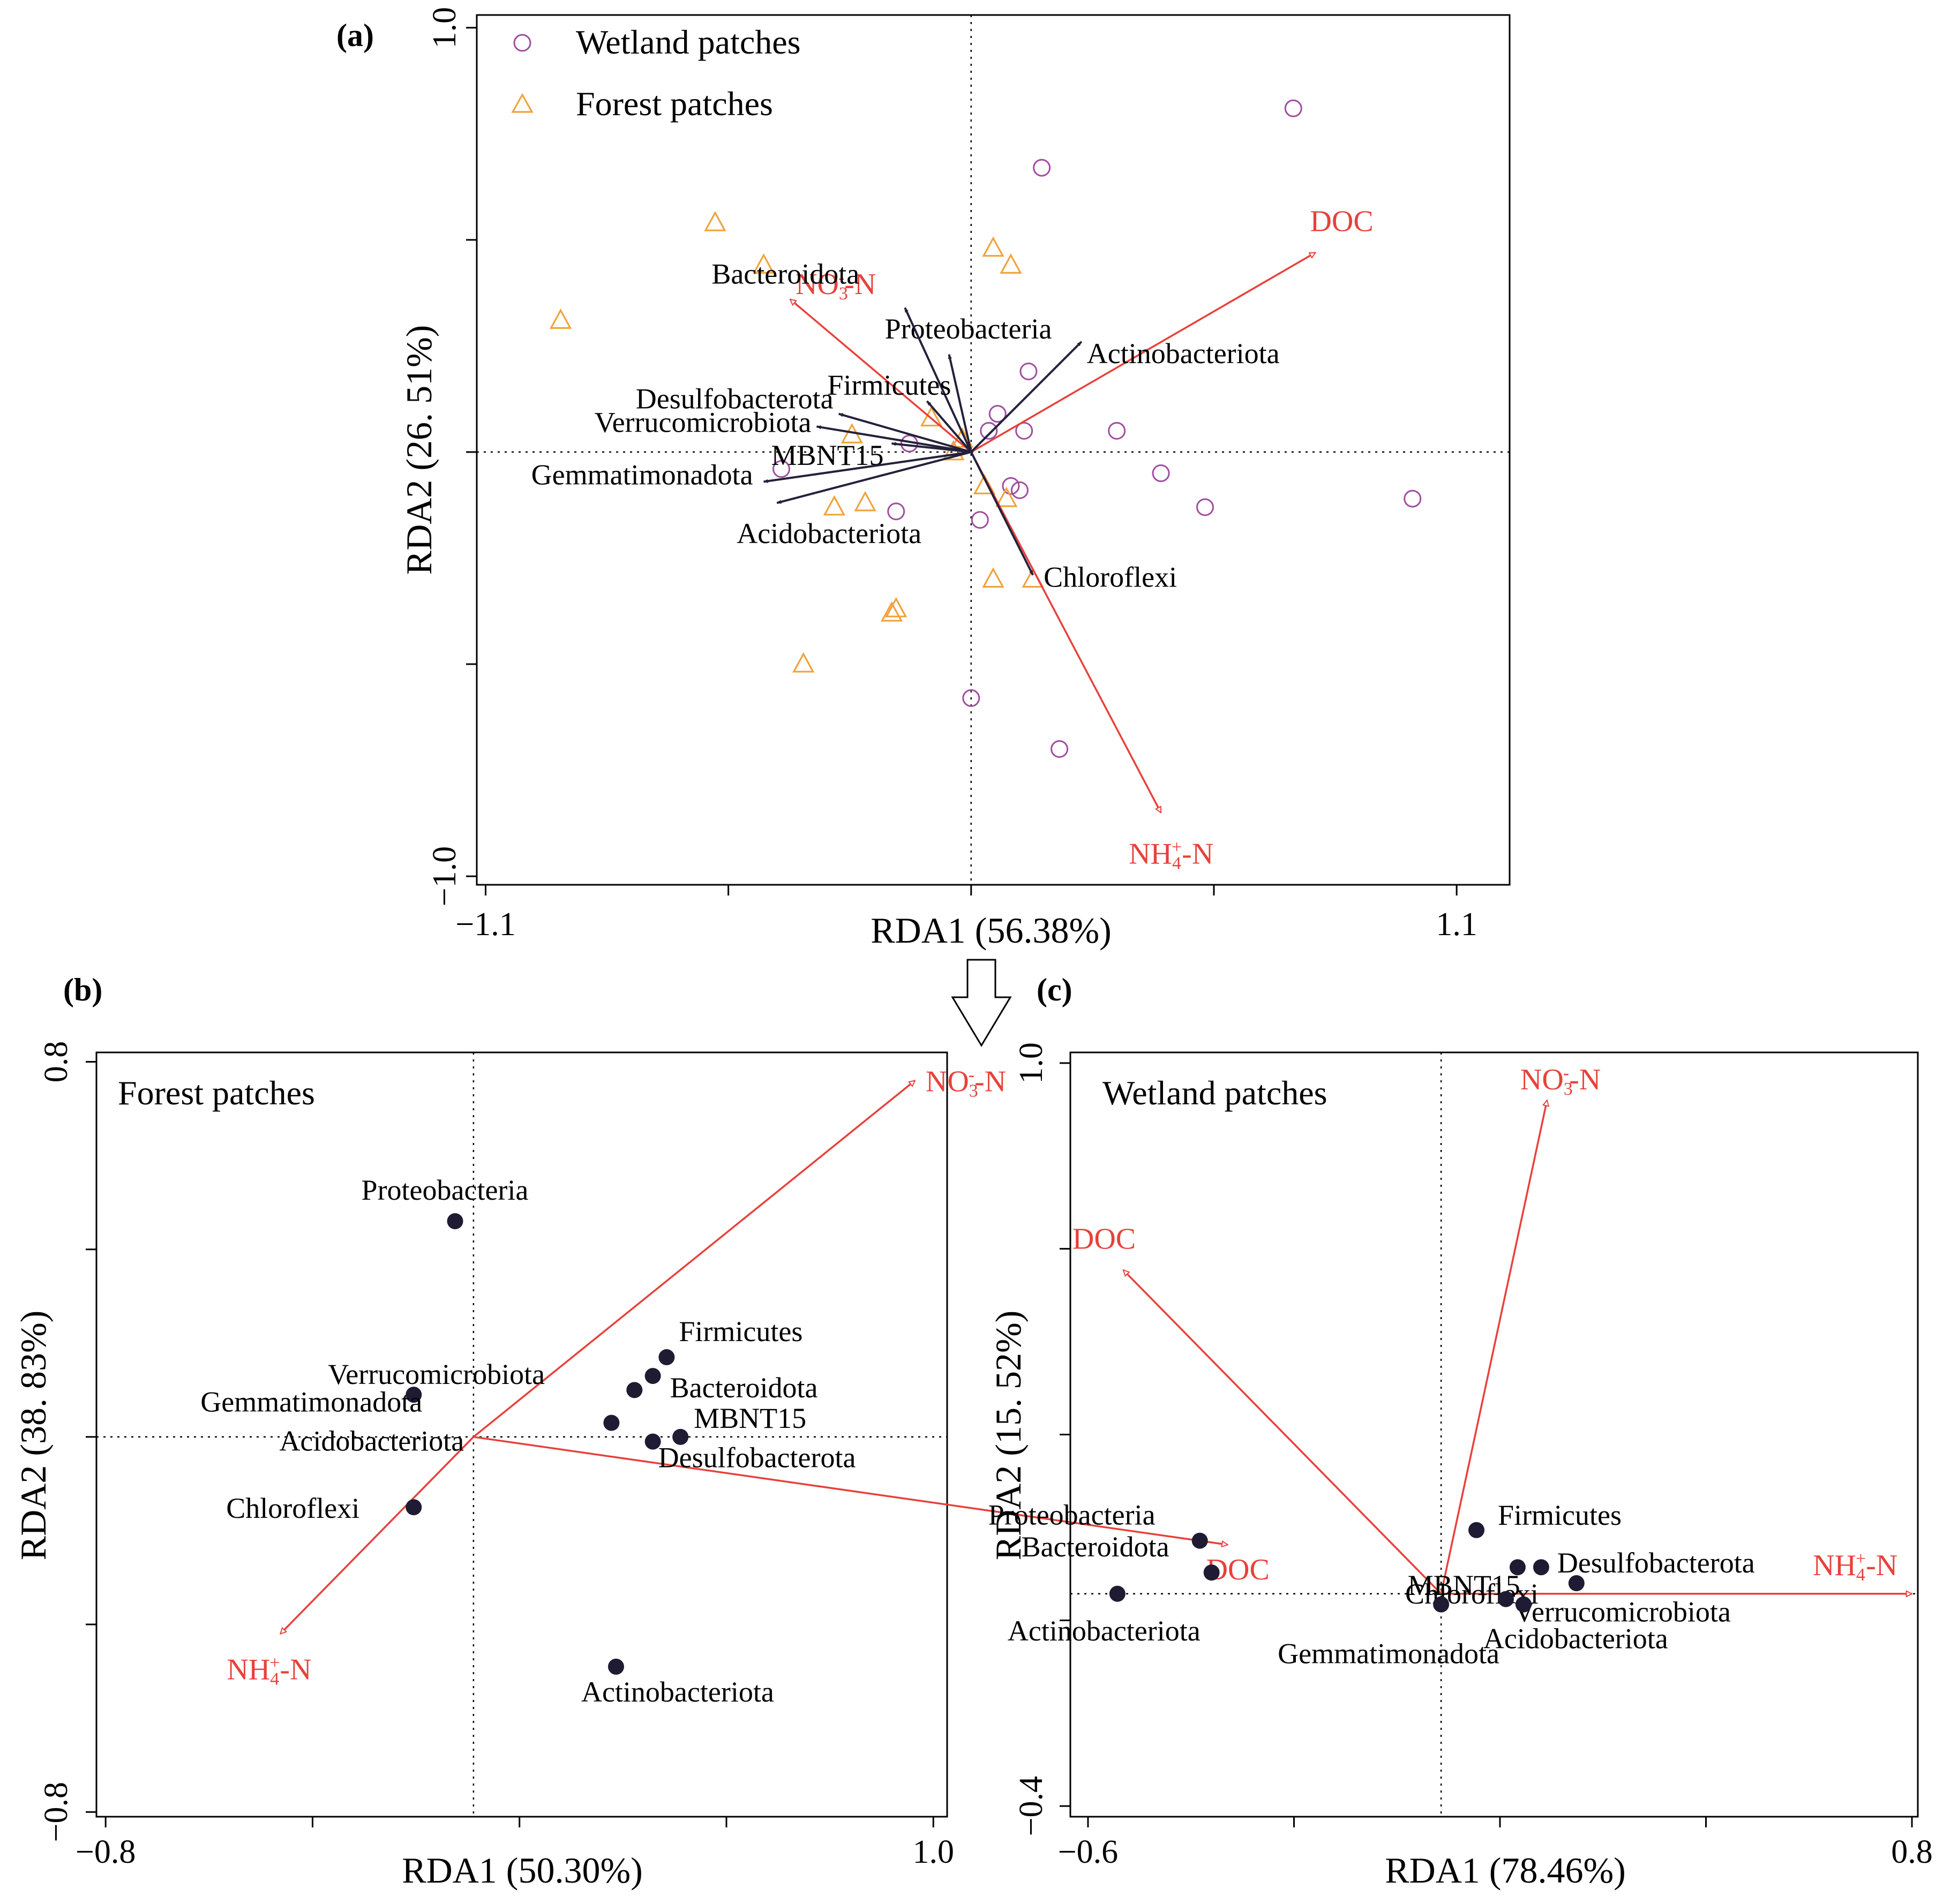  What do you see at coordinates (703, 422) in the screenshot?
I see `species-arrow-label: Verrucomicrobiota` at bounding box center [703, 422].